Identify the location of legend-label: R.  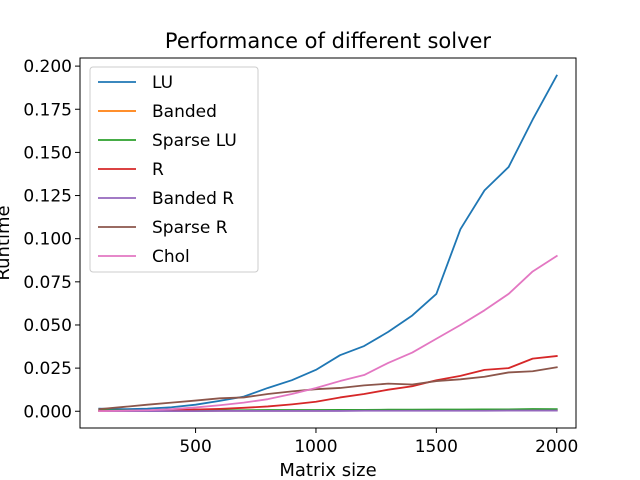
(158, 170).